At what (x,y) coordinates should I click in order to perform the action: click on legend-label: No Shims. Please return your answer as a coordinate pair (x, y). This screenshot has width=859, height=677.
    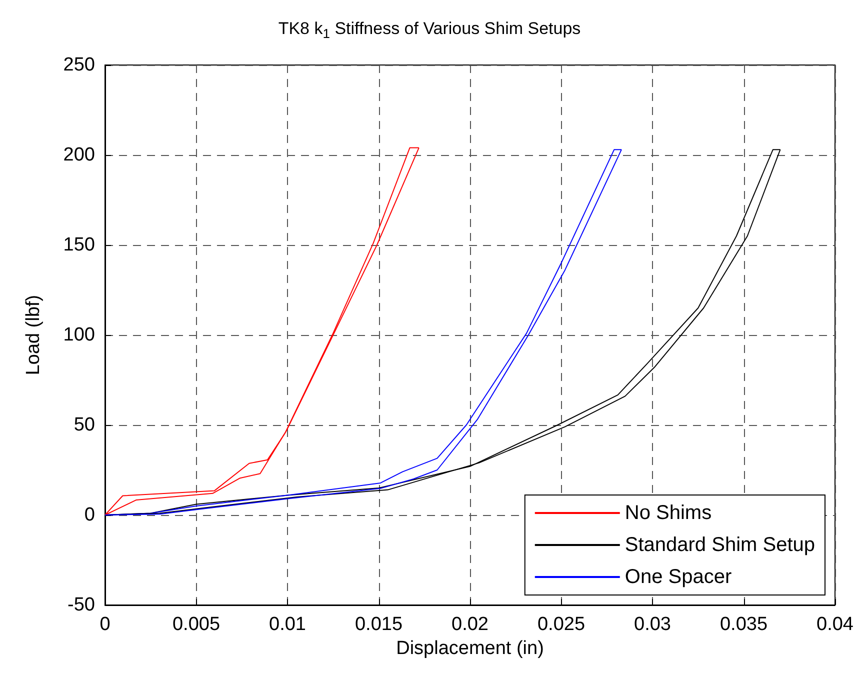
    Looking at the image, I should click on (668, 513).